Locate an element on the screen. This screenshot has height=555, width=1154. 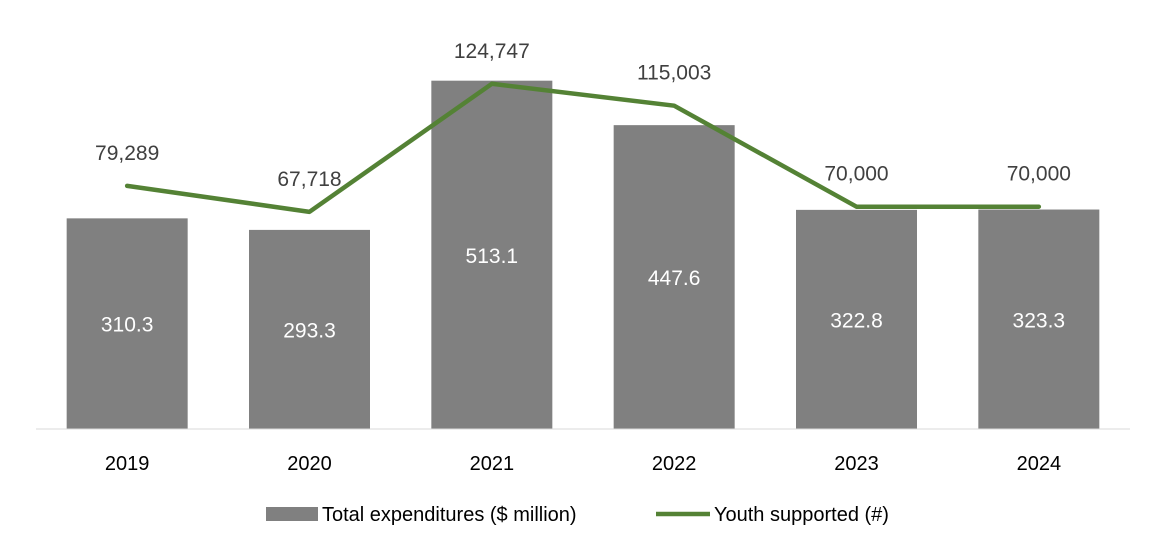
bar-label-2022: 447.6 is located at coordinates (674, 278).